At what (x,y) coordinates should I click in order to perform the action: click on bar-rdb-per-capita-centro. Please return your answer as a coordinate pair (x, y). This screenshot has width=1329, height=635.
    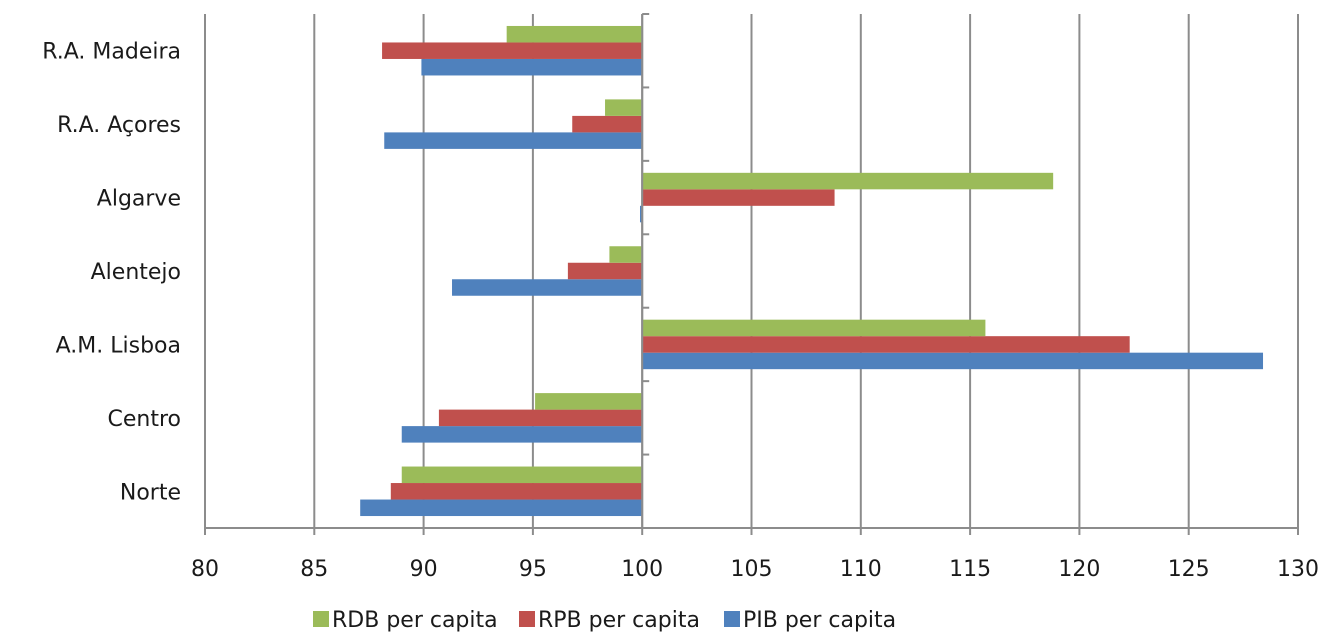
    Looking at the image, I should click on (589, 401).